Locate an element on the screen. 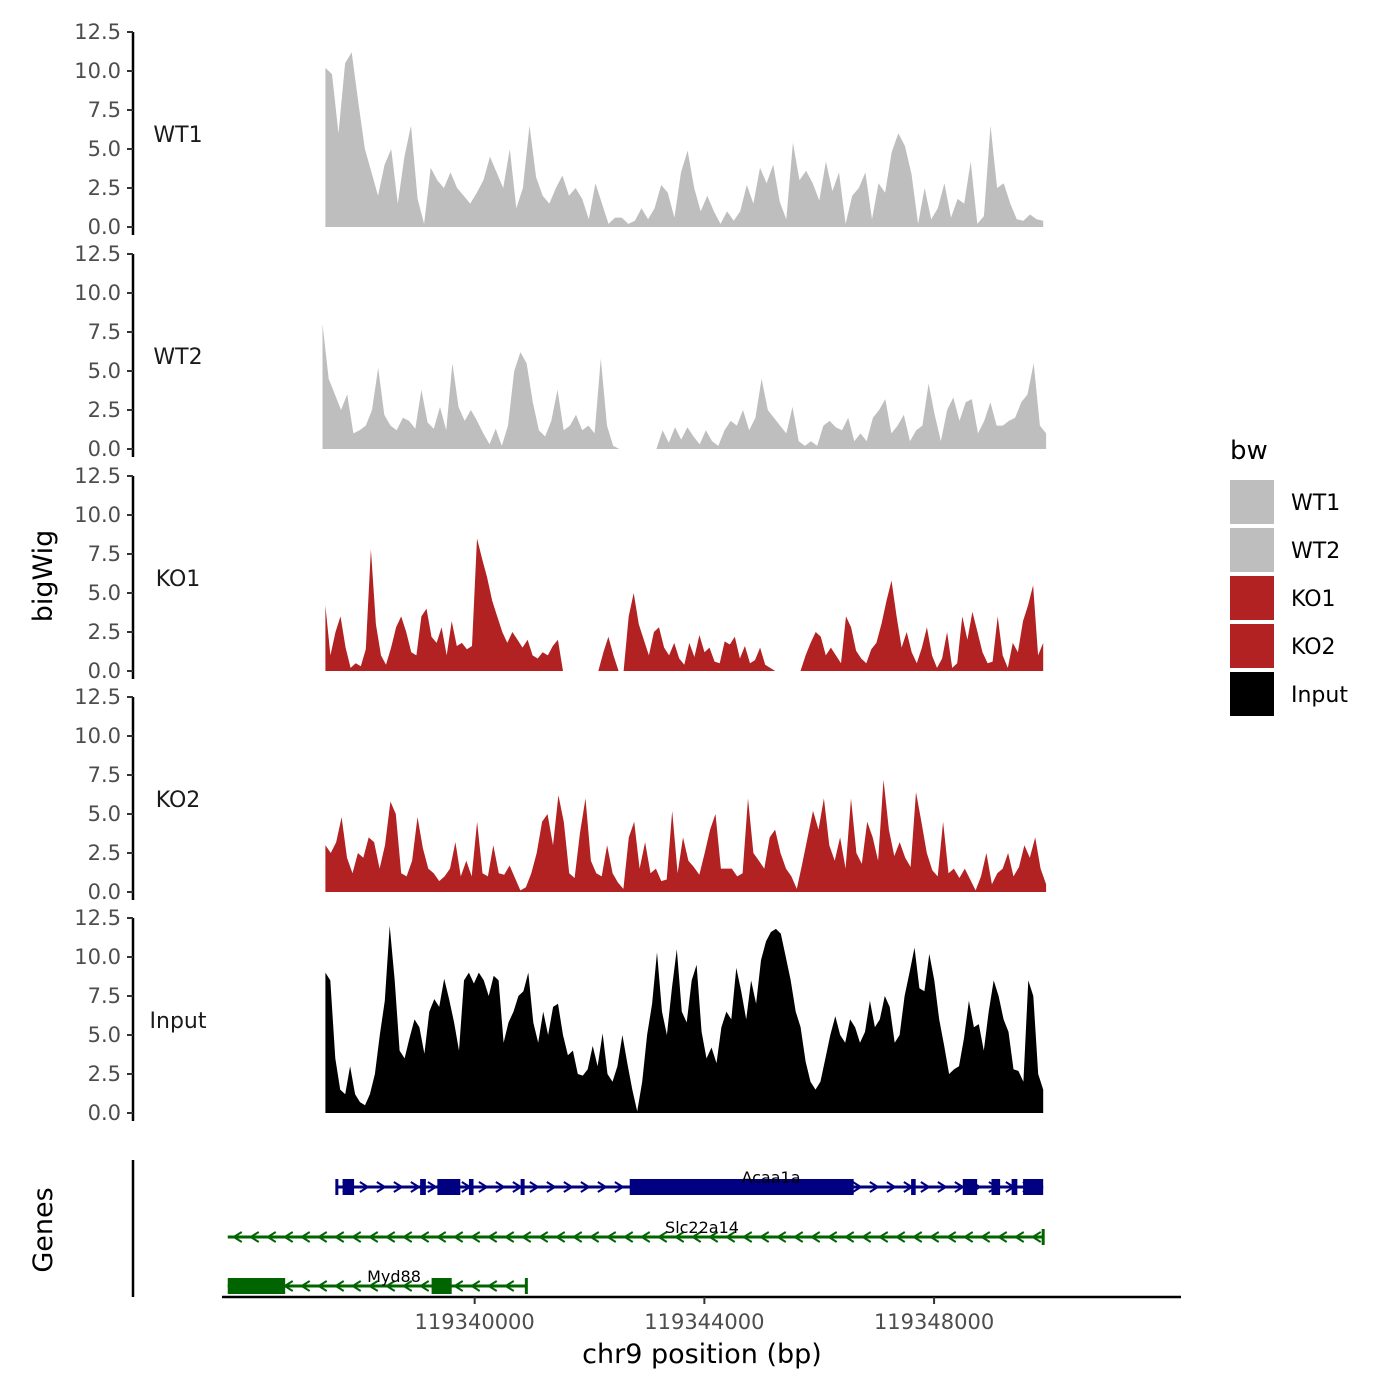 This screenshot has height=1400, width=1400. legend: bw WT1 WT2 KO1 KO2 Input is located at coordinates (1289, 576).